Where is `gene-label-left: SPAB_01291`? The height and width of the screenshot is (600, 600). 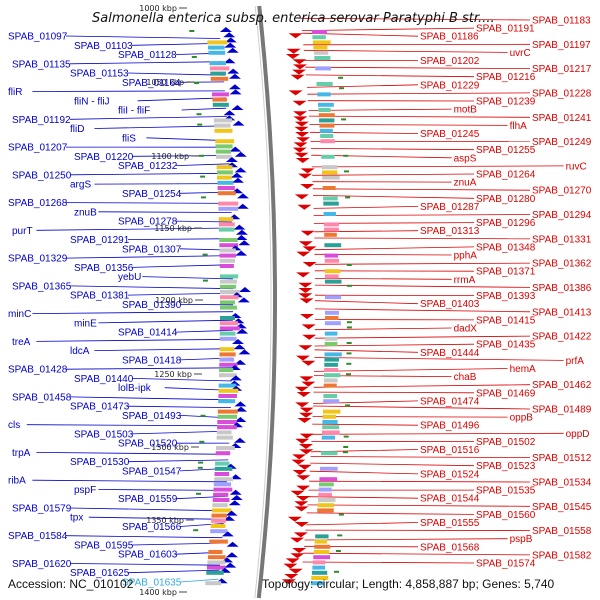
gene-label-left: SPAB_01291 is located at coordinates (100, 240).